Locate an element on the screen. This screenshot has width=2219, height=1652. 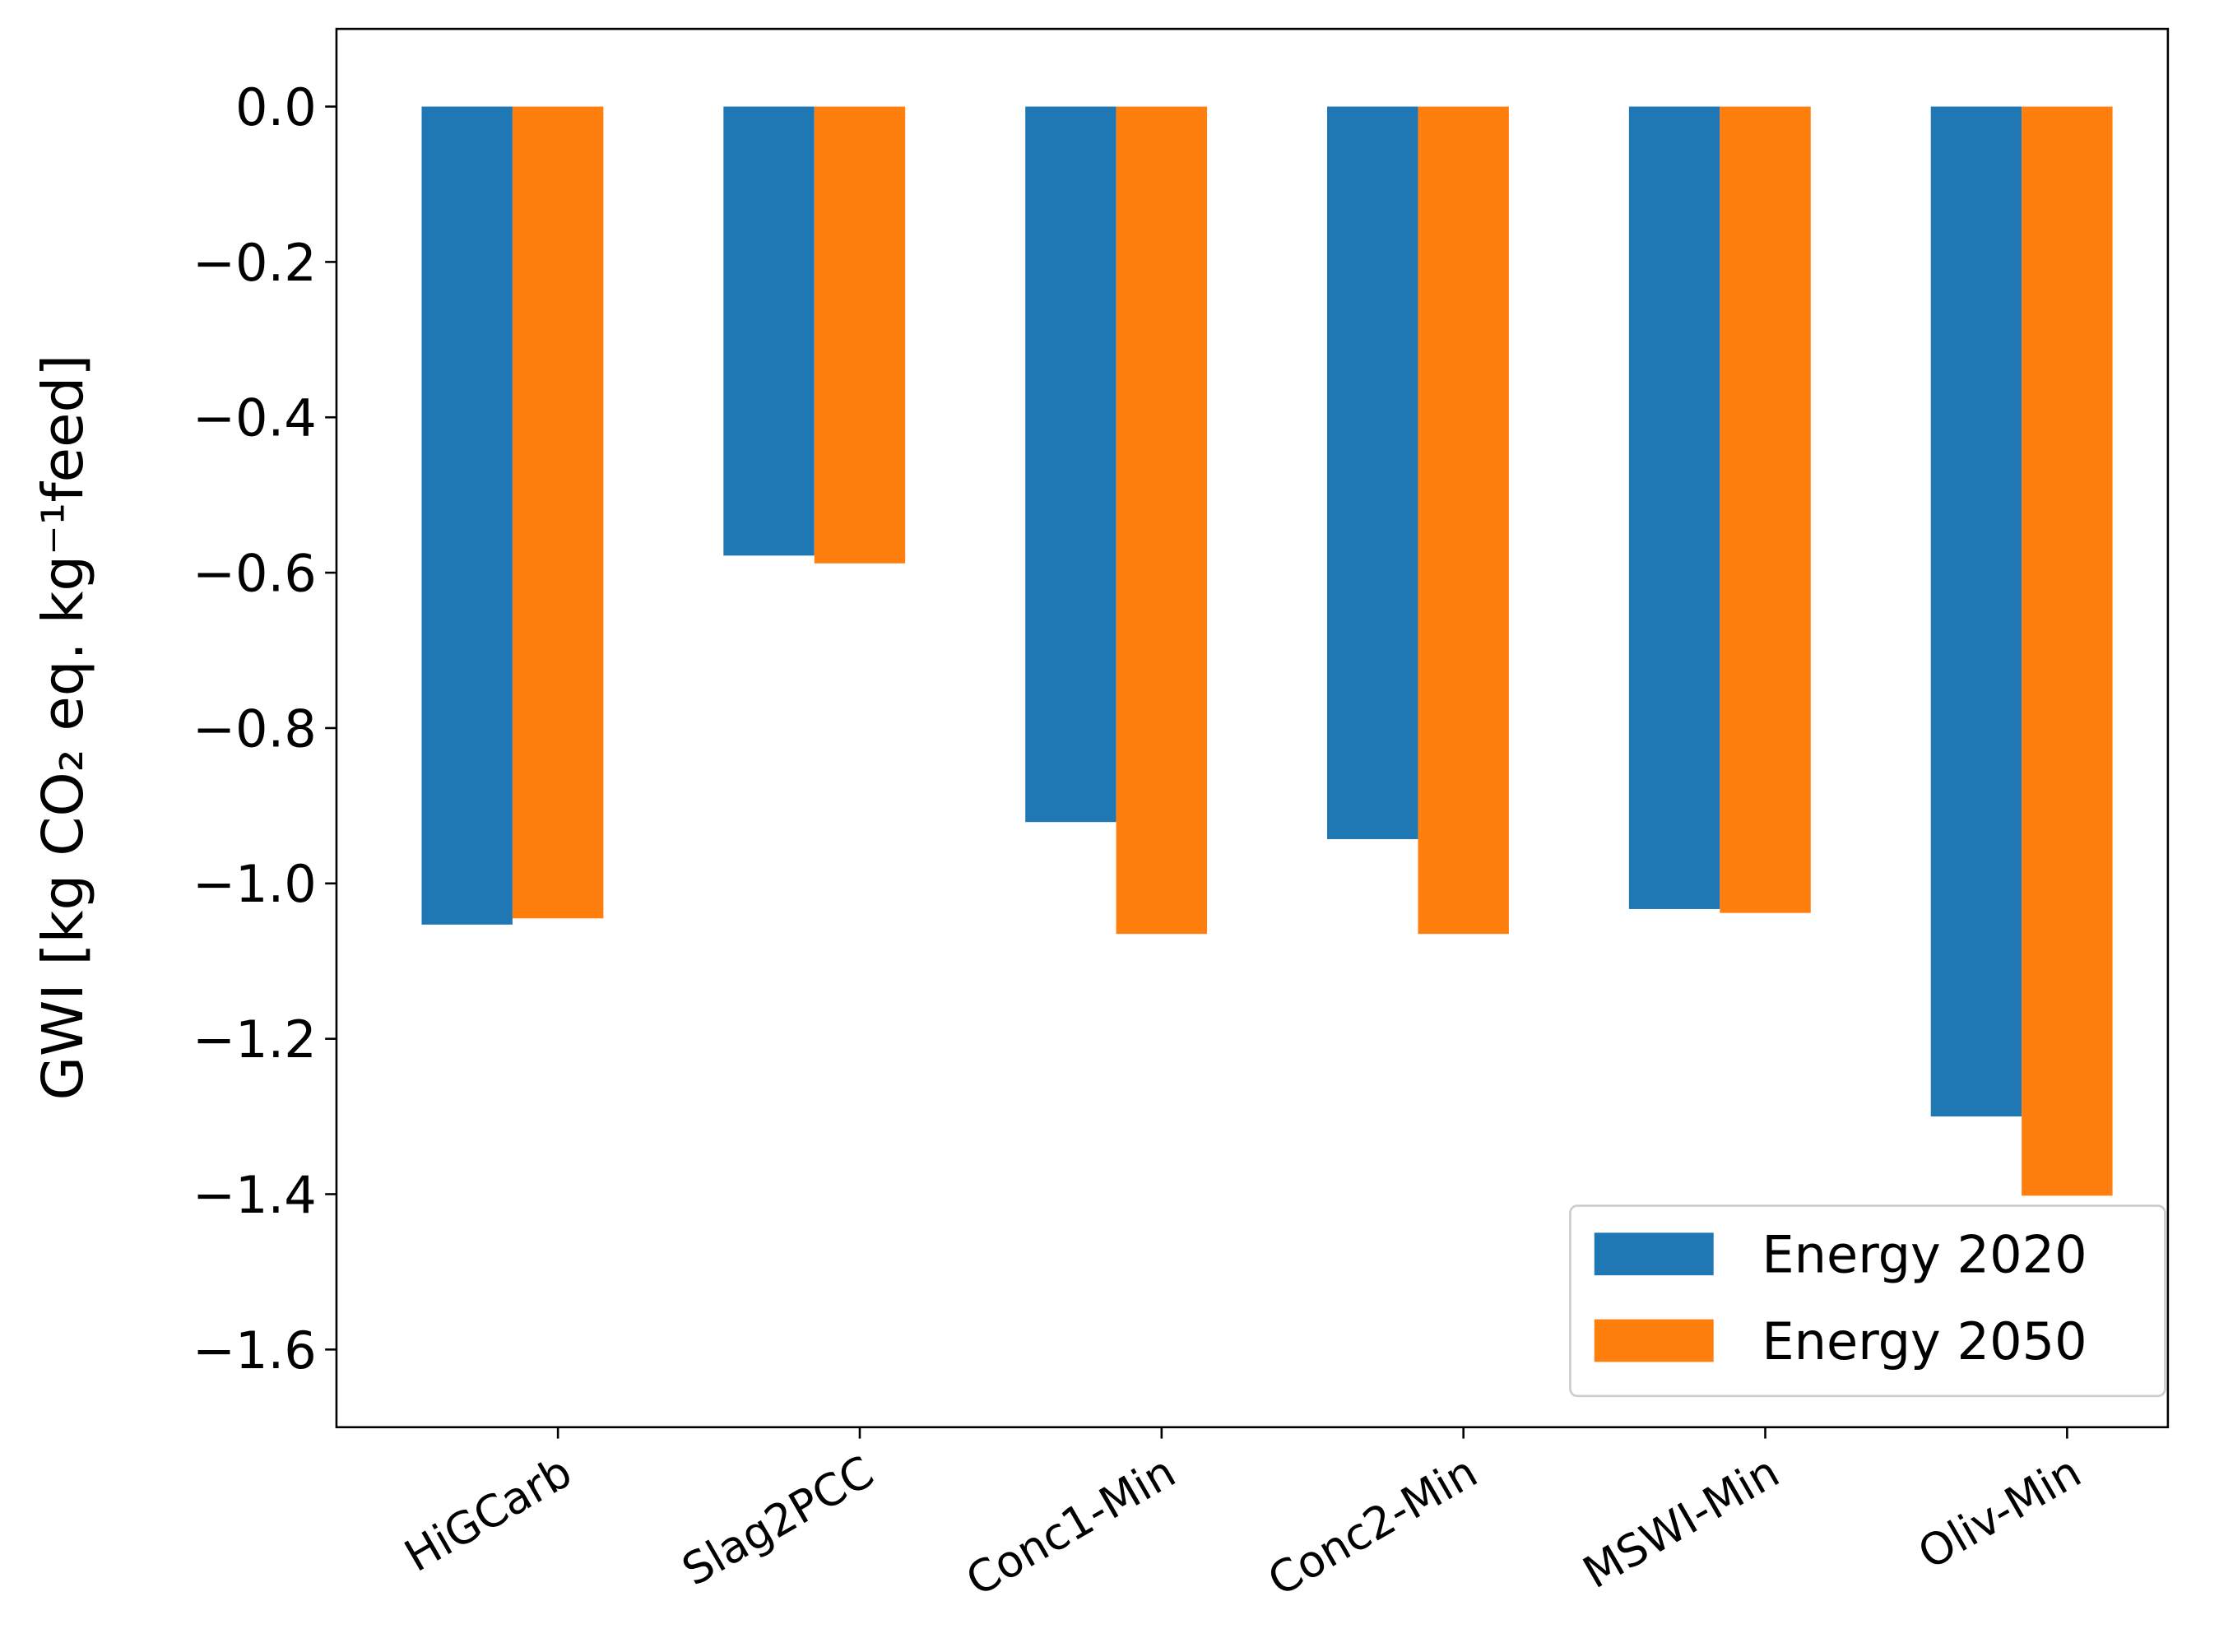
legend-box is located at coordinates (1867, 1301).